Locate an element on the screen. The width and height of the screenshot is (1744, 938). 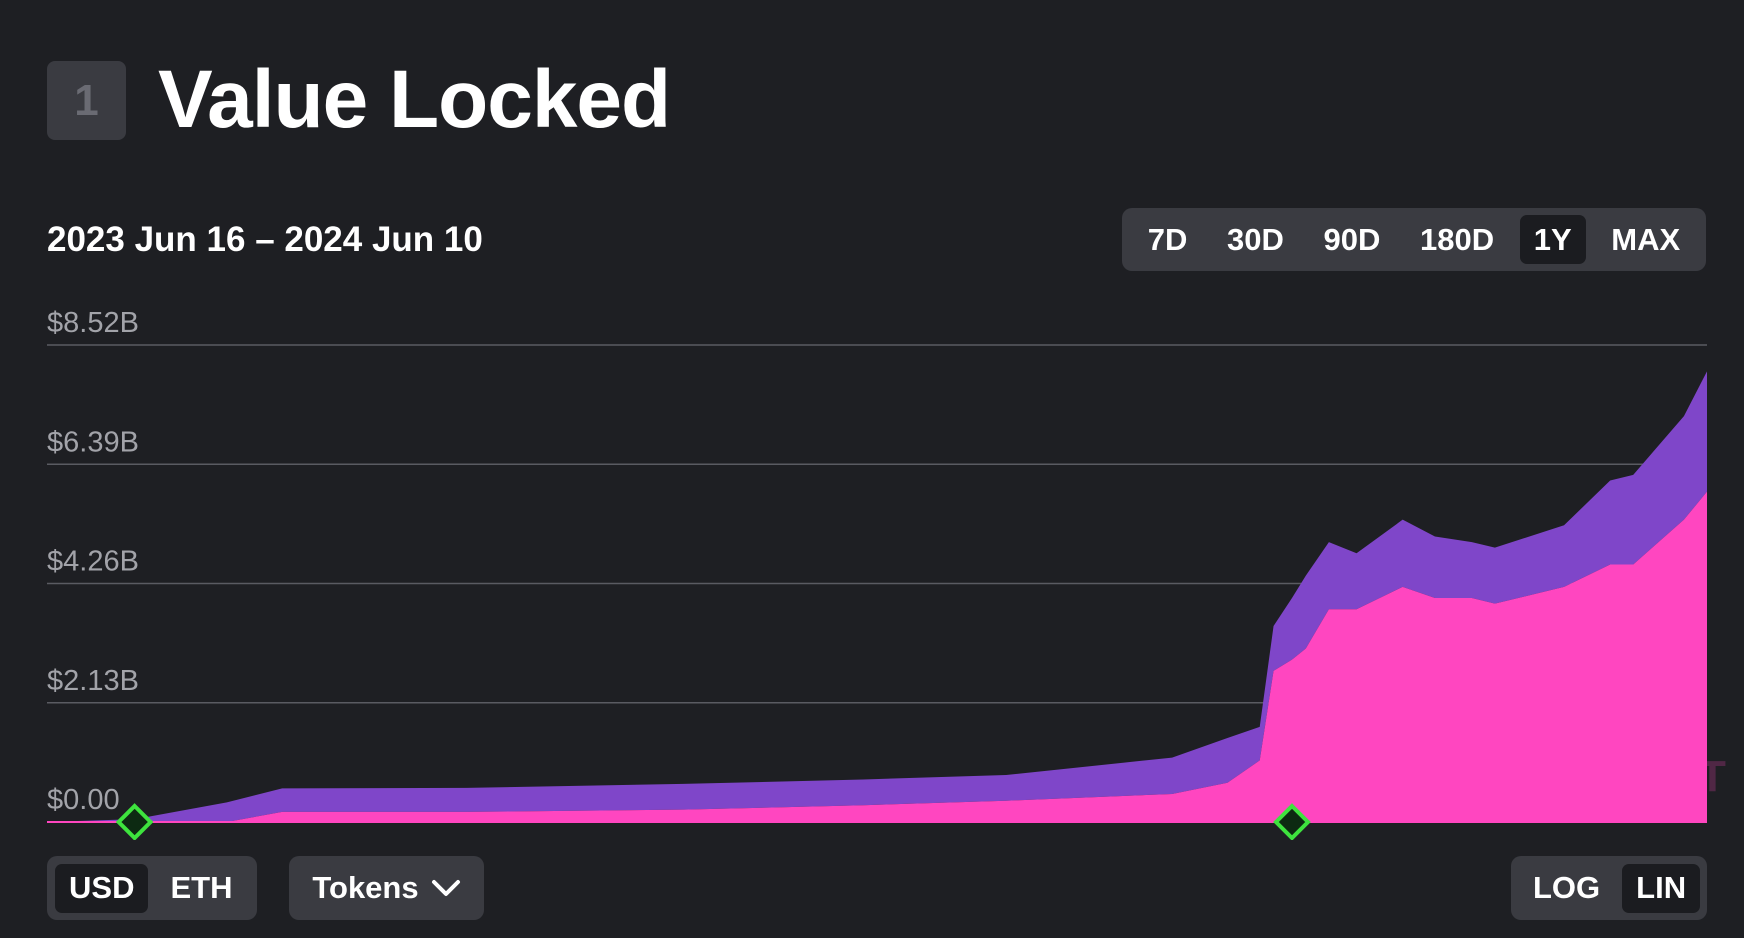
tokens-dropdown: Tokens is located at coordinates (386, 888).